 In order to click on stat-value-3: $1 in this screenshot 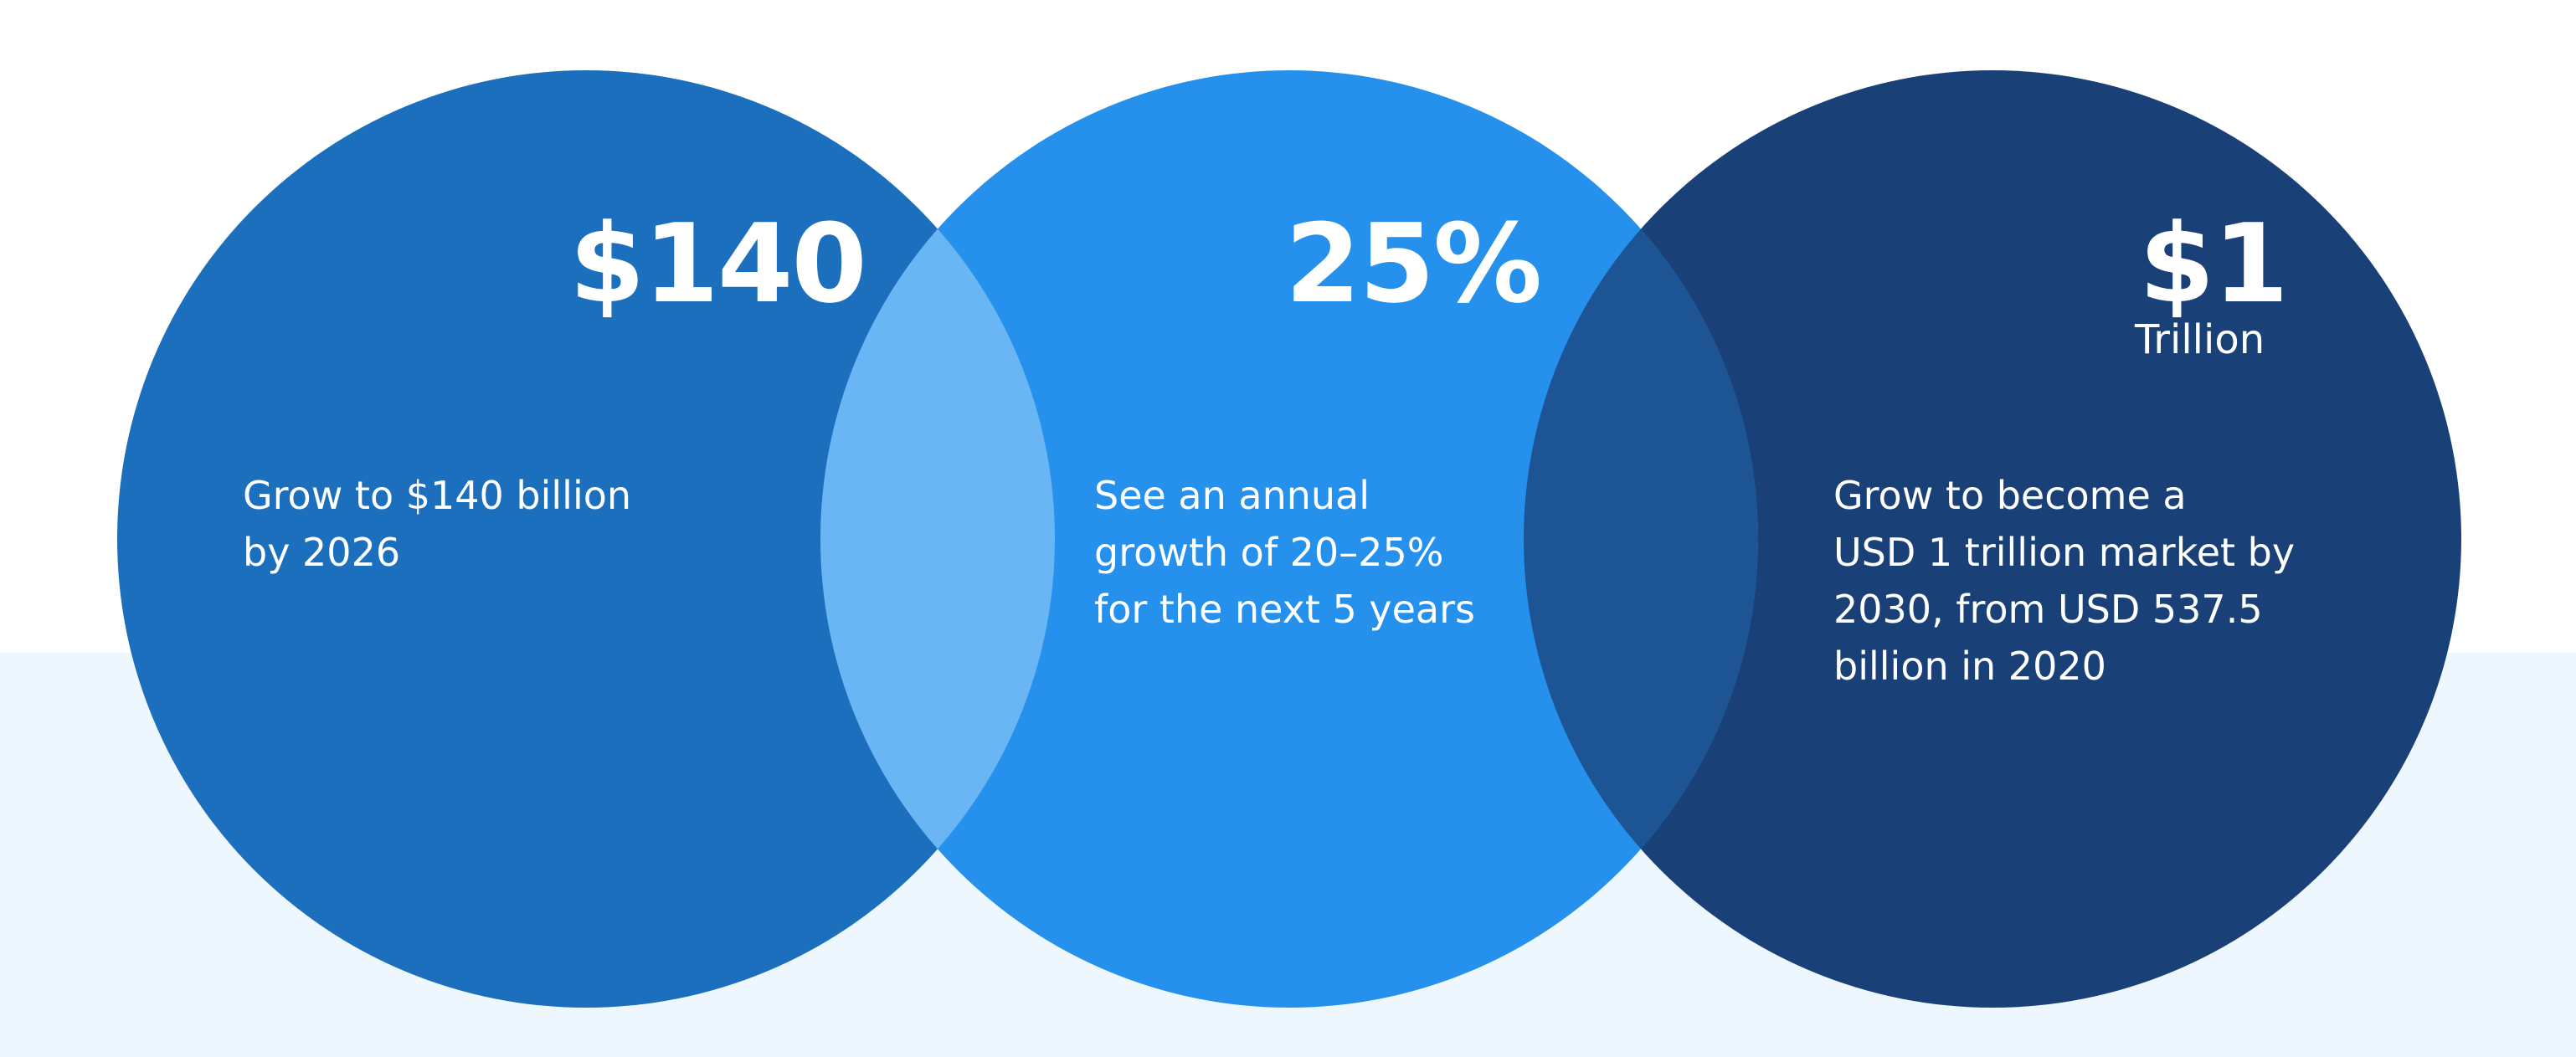, I will do `click(2214, 263)`.